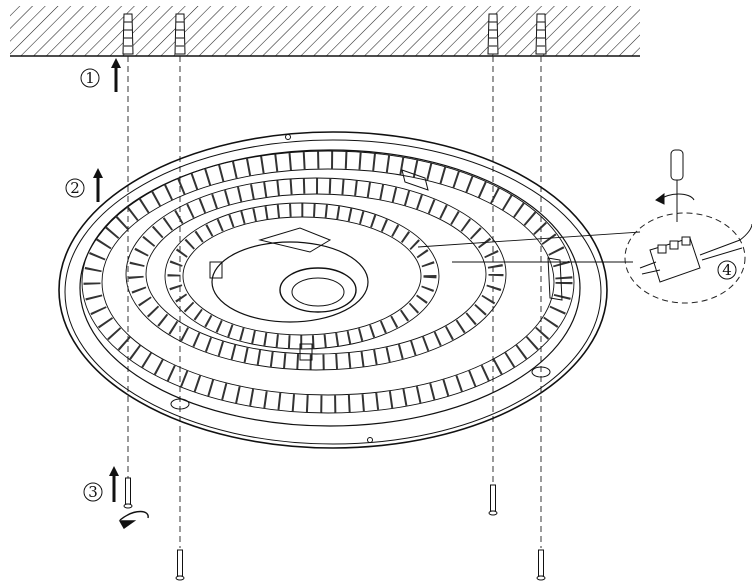 This screenshot has width=752, height=585. I want to click on detail-circle, so click(685, 258).